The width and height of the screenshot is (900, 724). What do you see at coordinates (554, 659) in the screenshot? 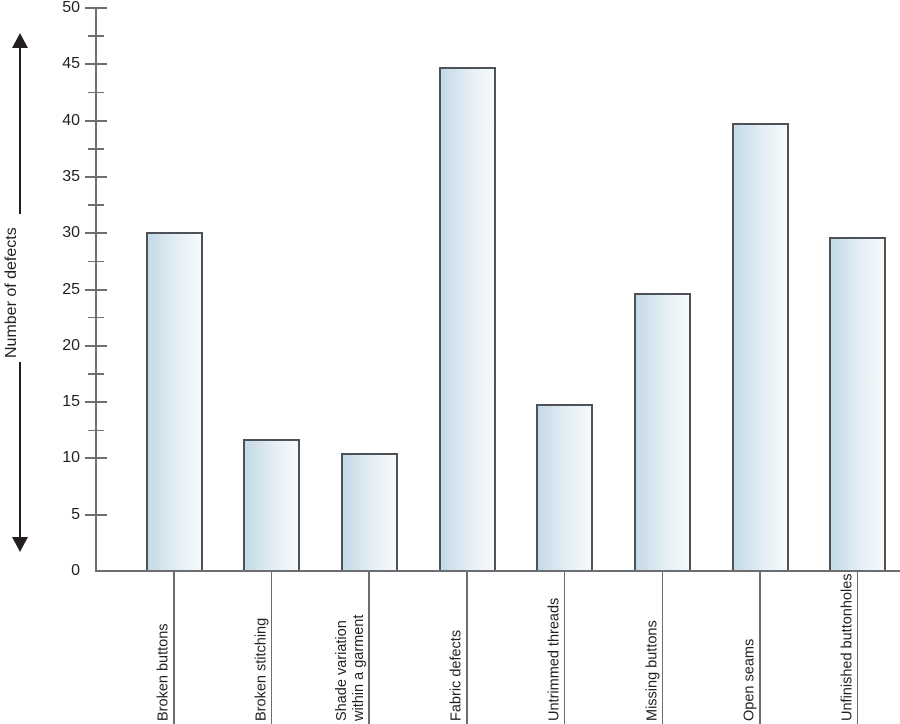
I see `category-label: Untrimmed threads` at bounding box center [554, 659].